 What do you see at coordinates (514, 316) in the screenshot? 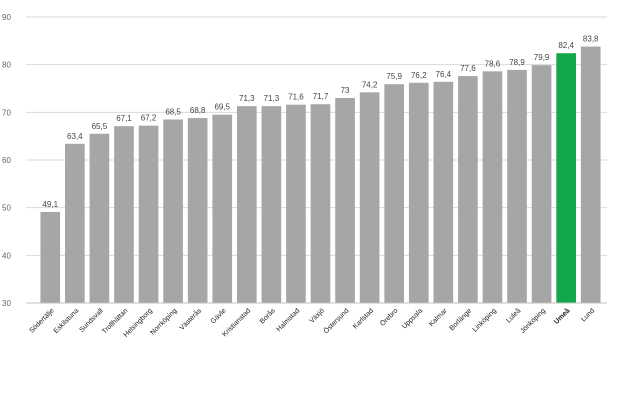
I see `category-label: Luleå` at bounding box center [514, 316].